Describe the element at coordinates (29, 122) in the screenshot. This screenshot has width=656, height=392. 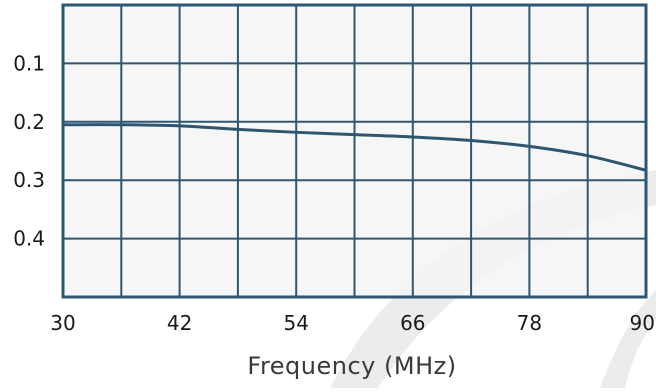
I see `y-tick-label: 0.2` at that location.